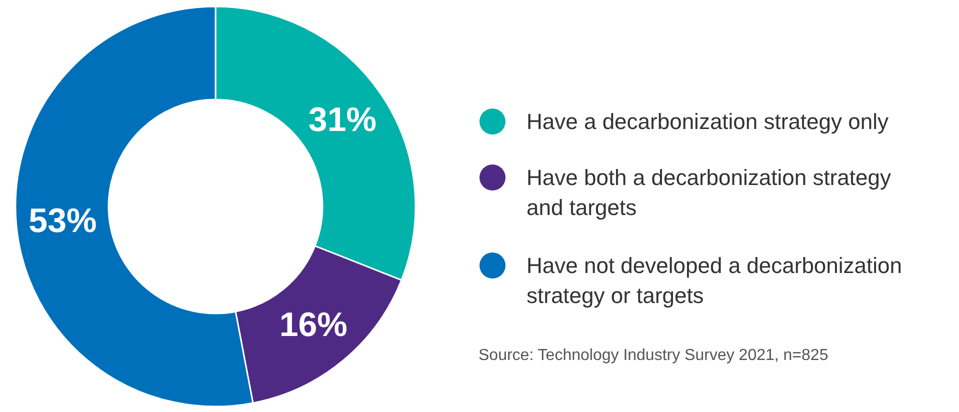  What do you see at coordinates (653, 355) in the screenshot?
I see `source-note: Source: Technology Industry Survey 2021, n=825` at bounding box center [653, 355].